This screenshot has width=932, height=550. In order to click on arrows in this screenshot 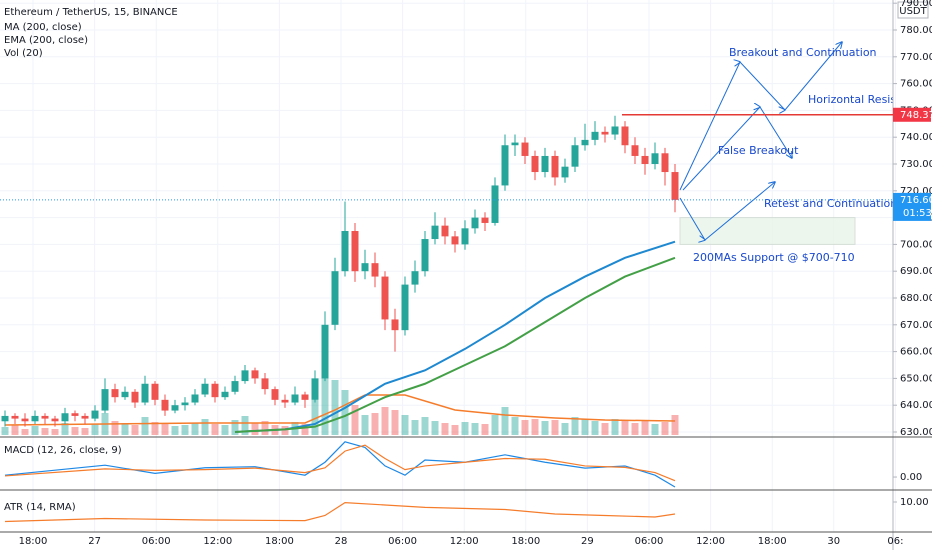, I will do `click(760, 141)`.